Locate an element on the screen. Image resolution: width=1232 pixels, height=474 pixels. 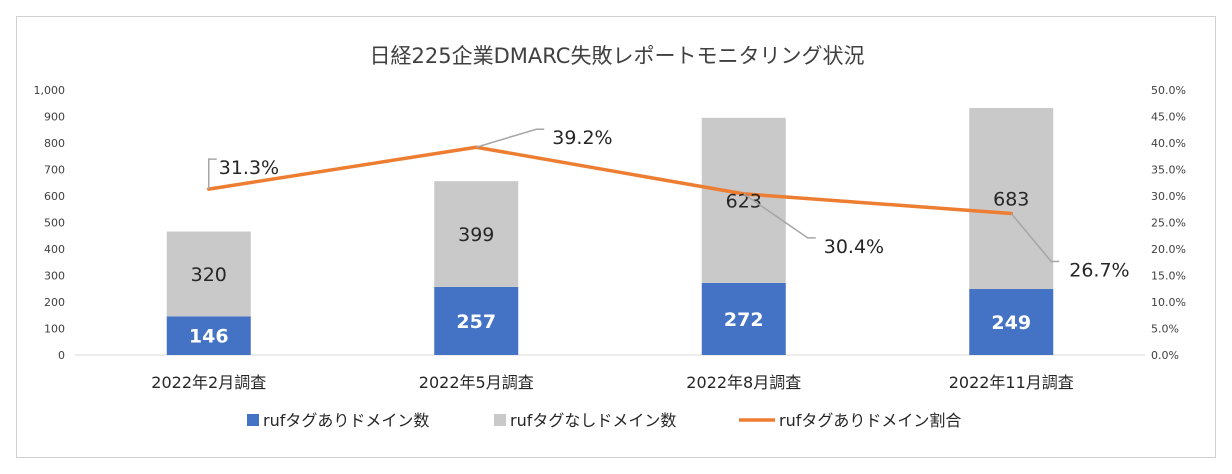
right-tick-label: 35.0% is located at coordinates (1168, 170).